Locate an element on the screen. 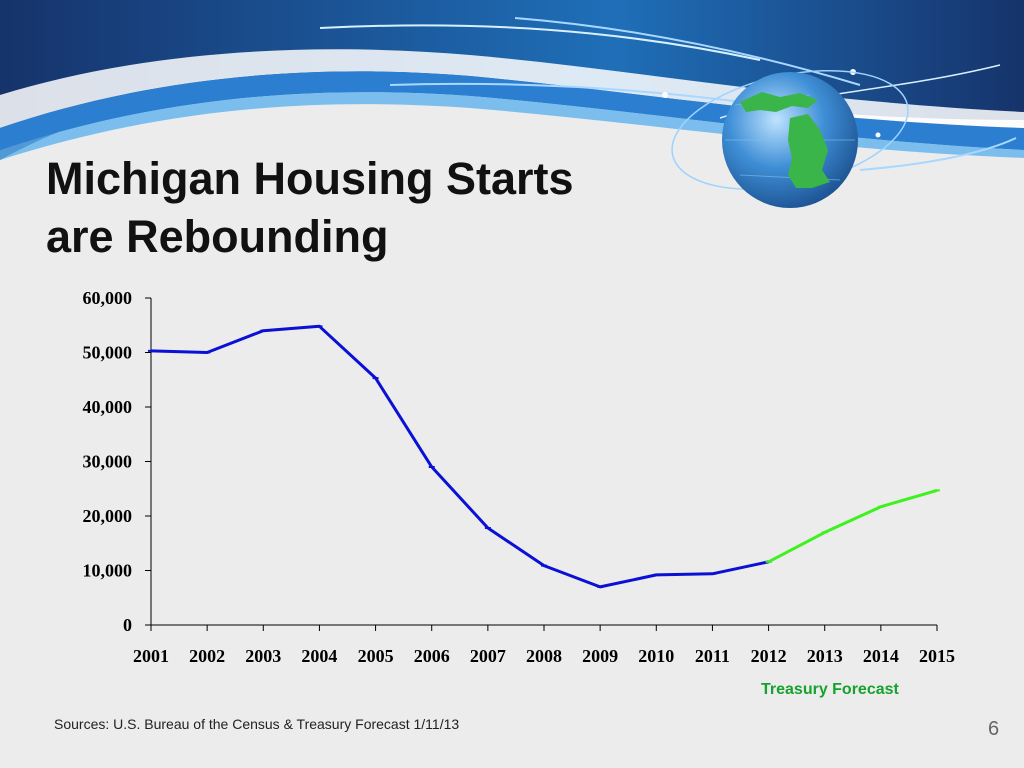 Image resolution: width=1024 pixels, height=768 pixels. x-tick-label: 2012 is located at coordinates (769, 656).